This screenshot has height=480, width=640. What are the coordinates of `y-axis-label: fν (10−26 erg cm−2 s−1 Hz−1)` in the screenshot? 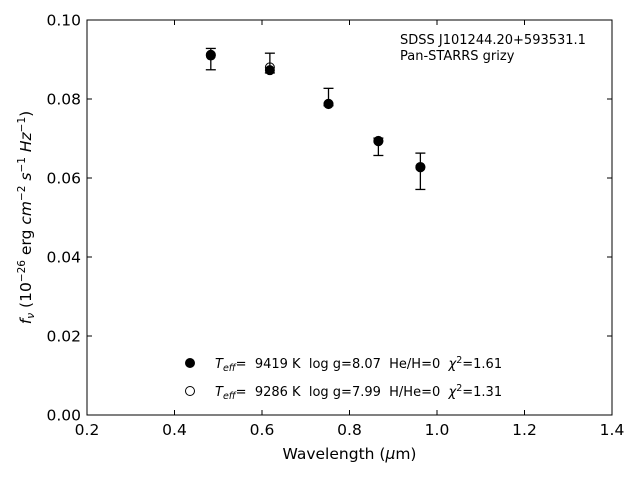 It's located at (26, 217).